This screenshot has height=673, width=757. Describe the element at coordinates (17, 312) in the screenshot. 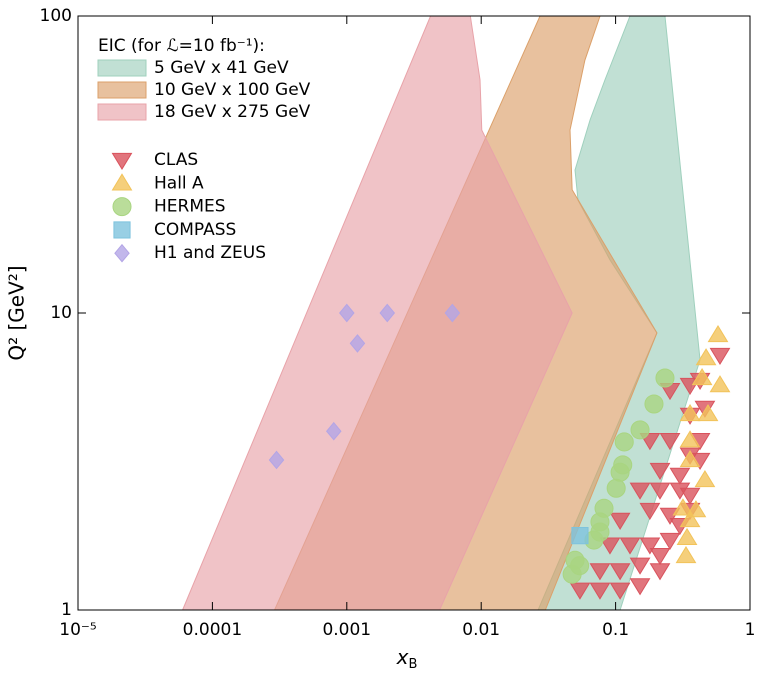

I see `y-axis-label: Q² [GeV²]` at that location.